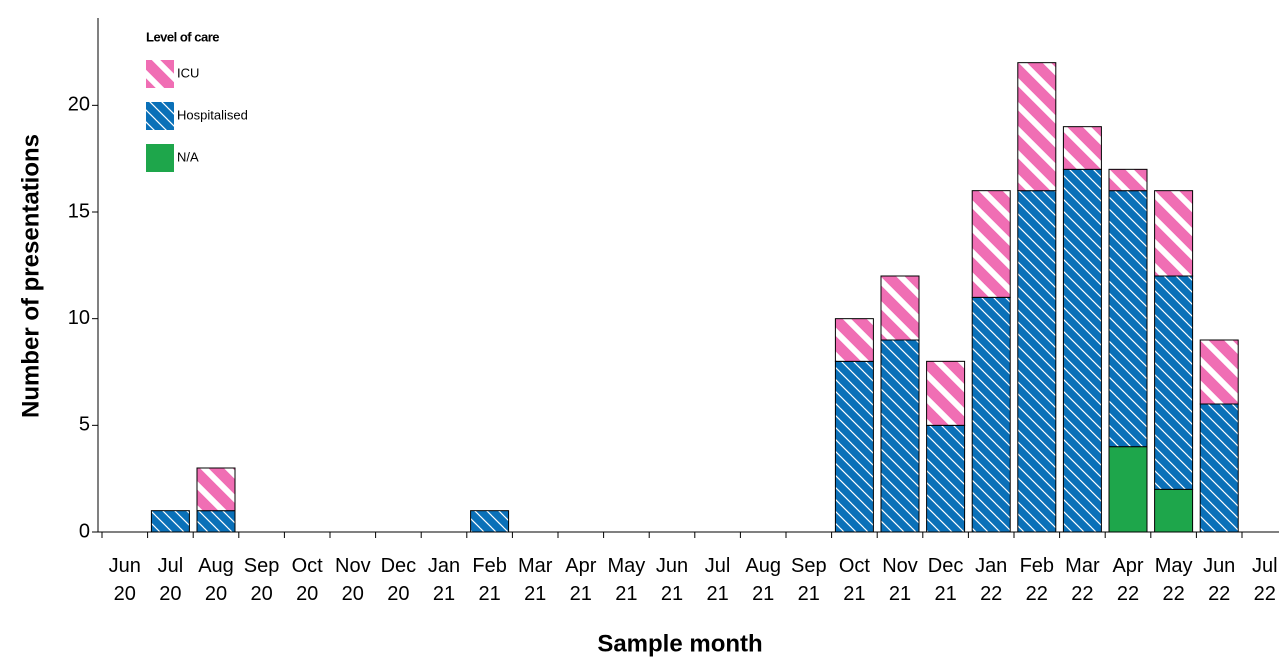 The height and width of the screenshot is (660, 1279). Describe the element at coordinates (535, 580) in the screenshot. I see `x-tick-label: Mar 21` at that location.